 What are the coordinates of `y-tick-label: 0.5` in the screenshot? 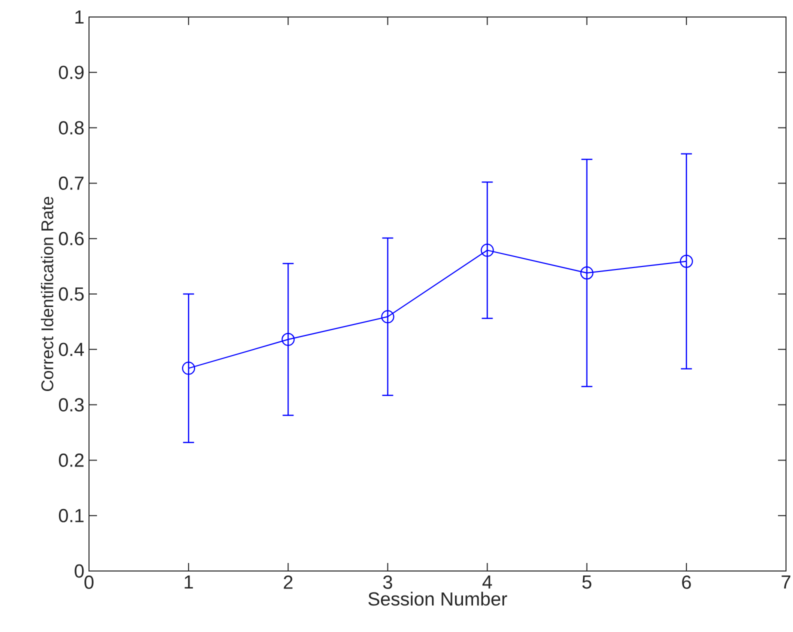 It's located at (71, 294).